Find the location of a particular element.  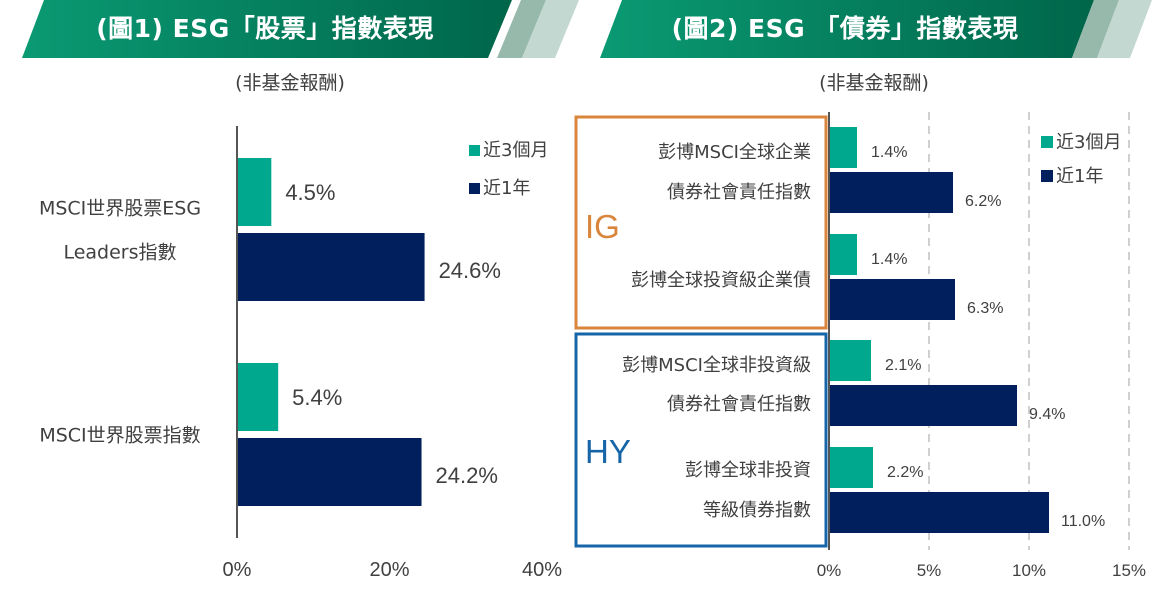

group-label-hy: HY is located at coordinates (608, 451).